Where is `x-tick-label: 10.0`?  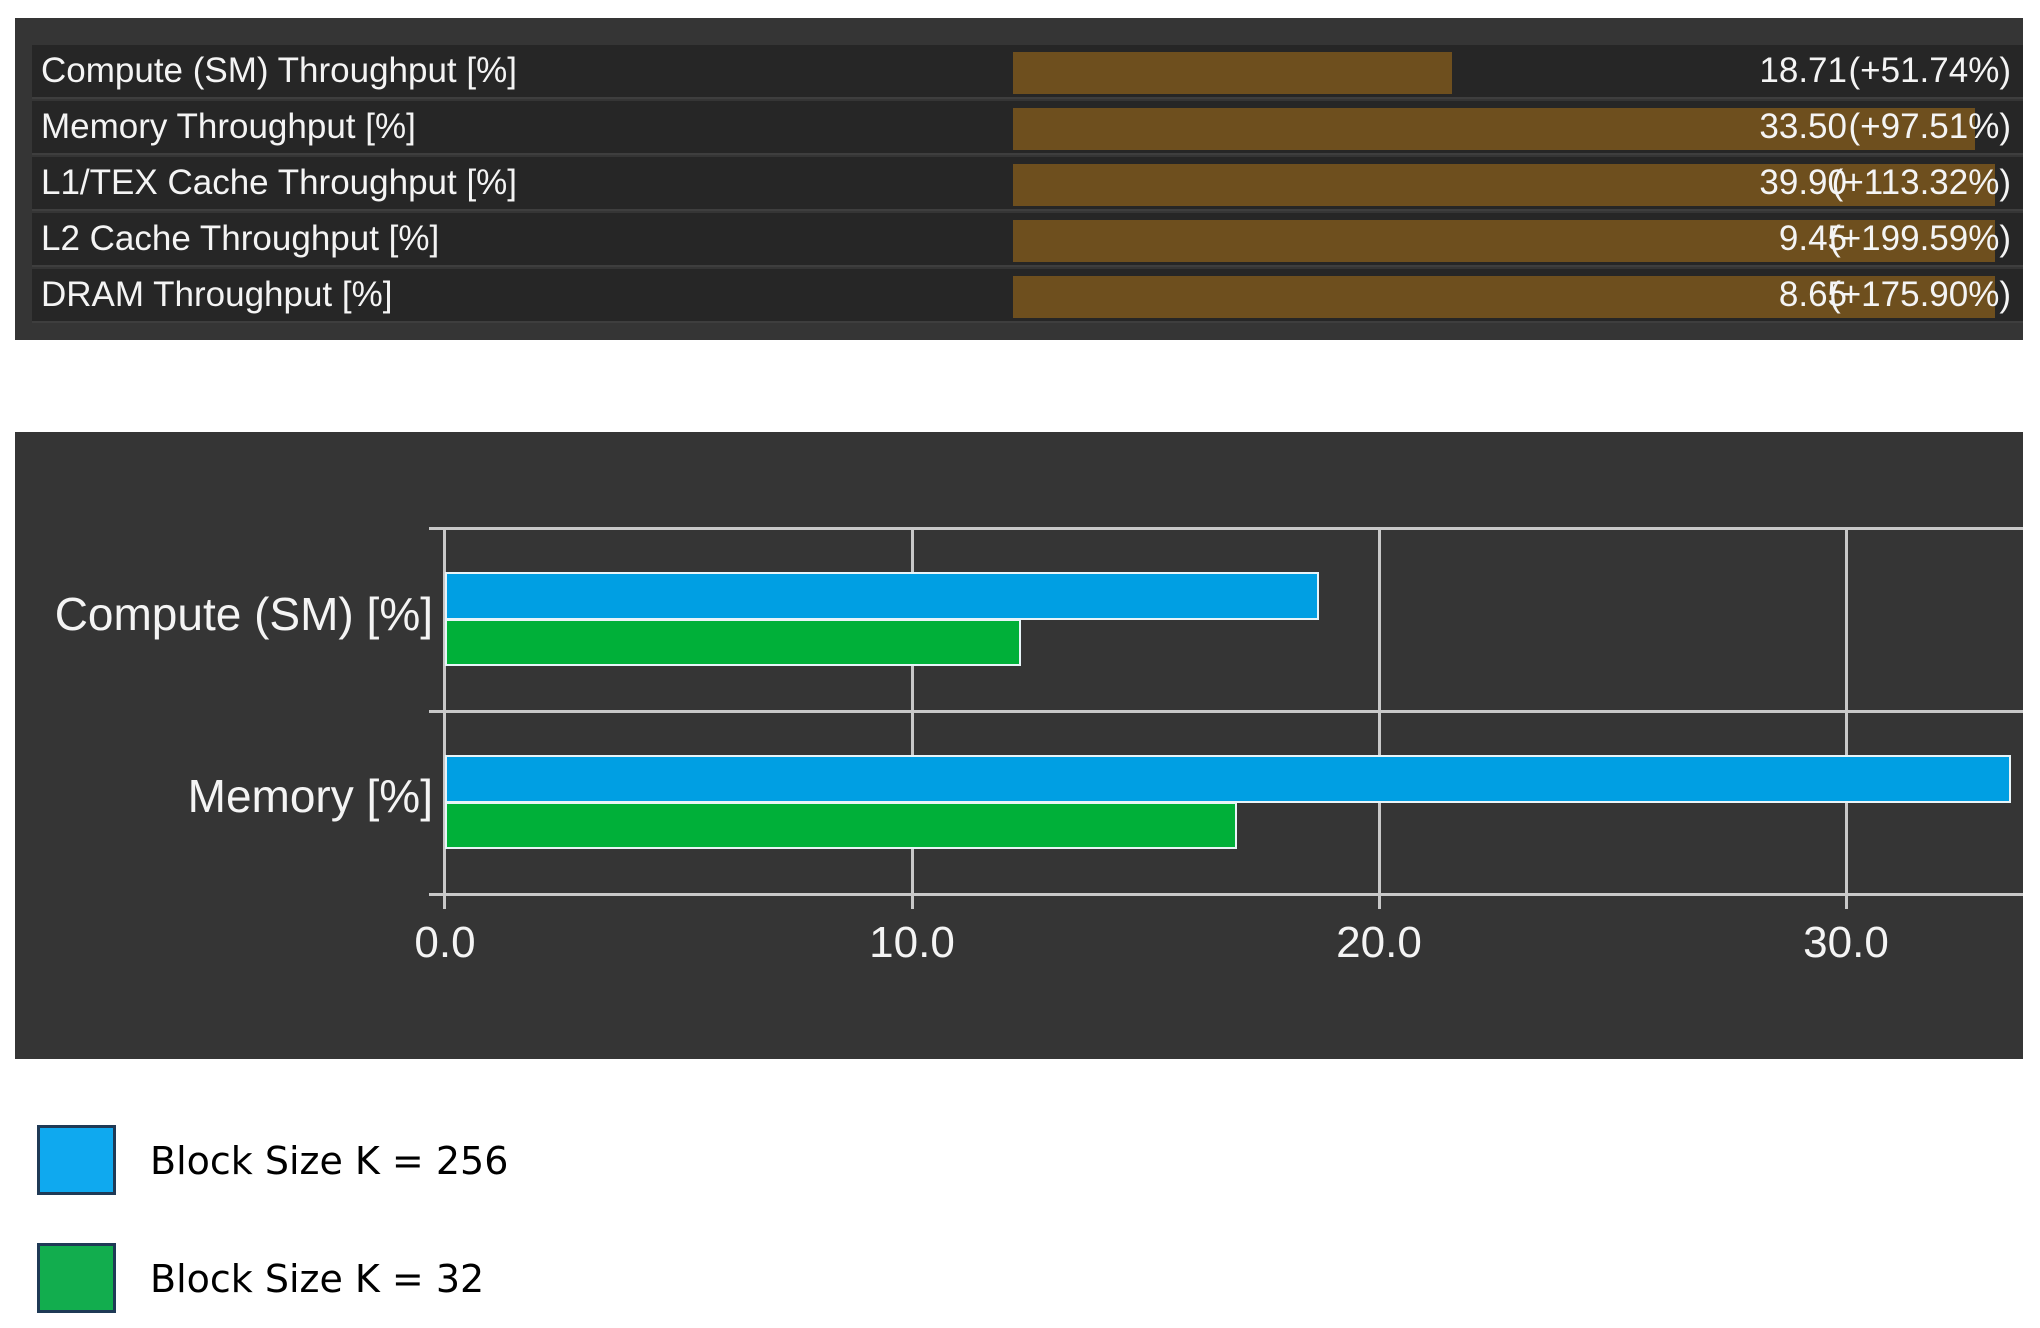 x-tick-label: 10.0 is located at coordinates (912, 942).